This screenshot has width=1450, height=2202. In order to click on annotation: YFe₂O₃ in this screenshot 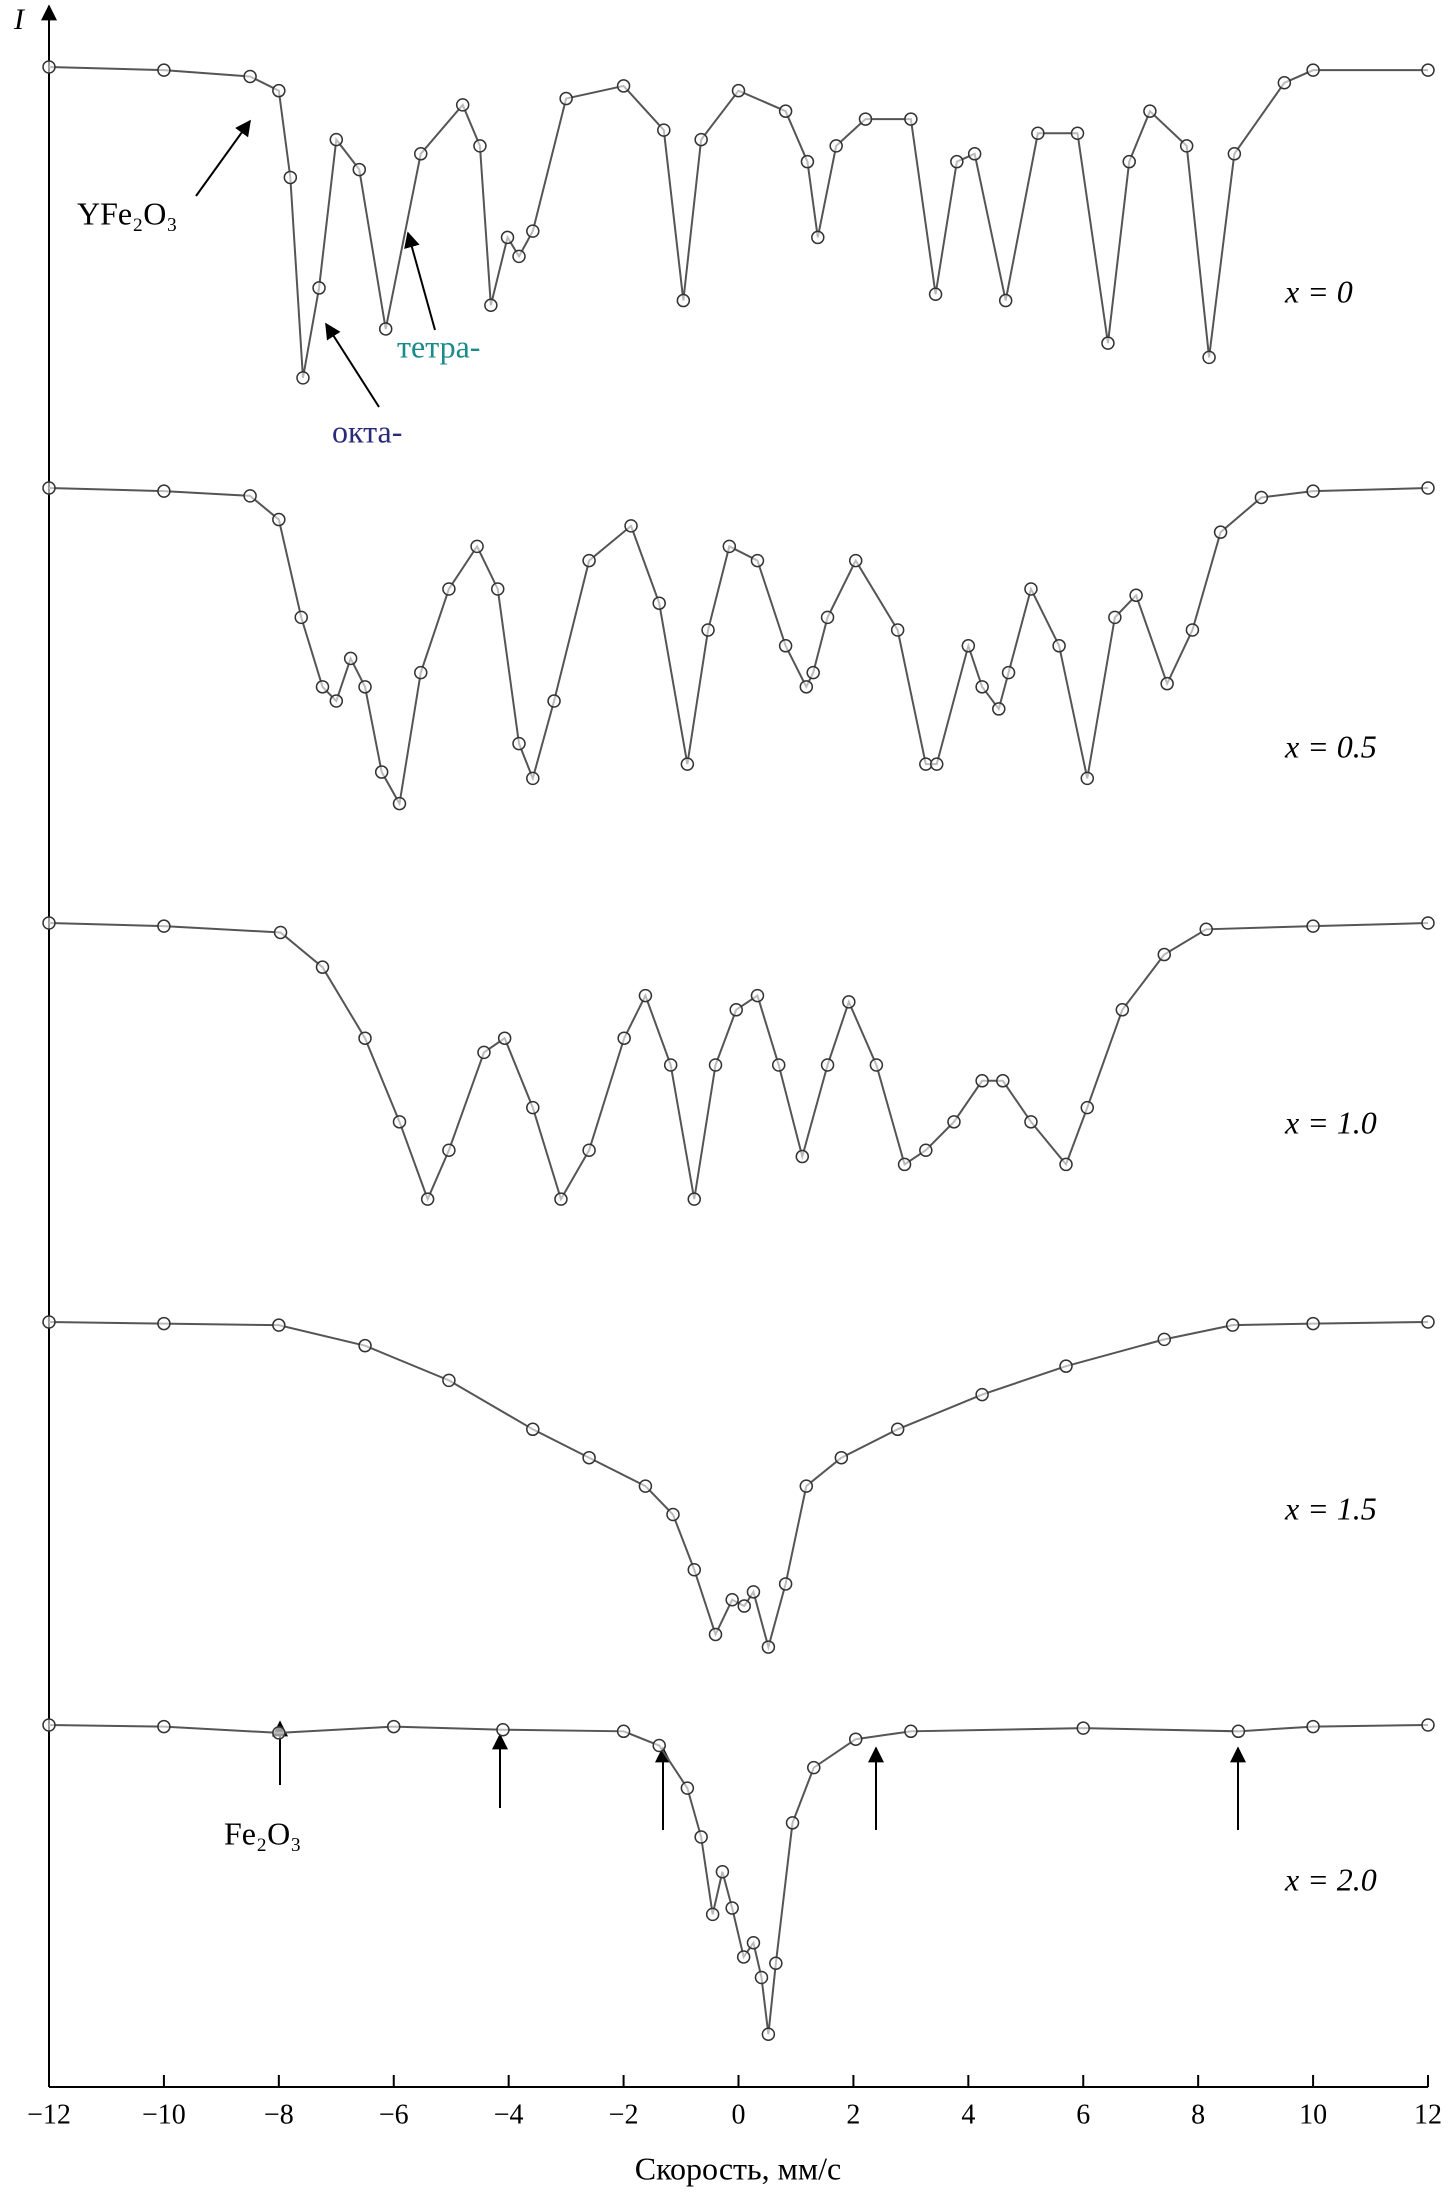, I will do `click(127, 213)`.